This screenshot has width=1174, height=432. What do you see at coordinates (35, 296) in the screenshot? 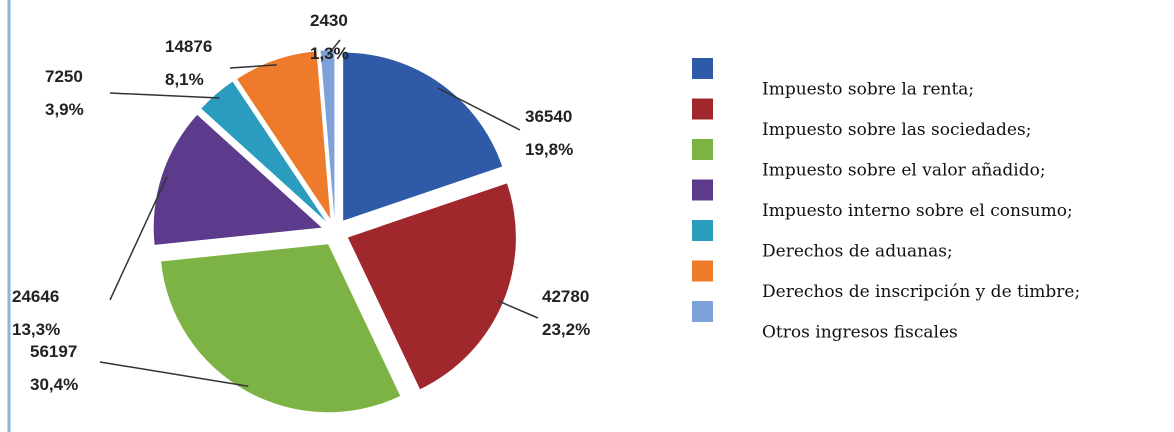
I see `data-label: 24646` at bounding box center [35, 296].